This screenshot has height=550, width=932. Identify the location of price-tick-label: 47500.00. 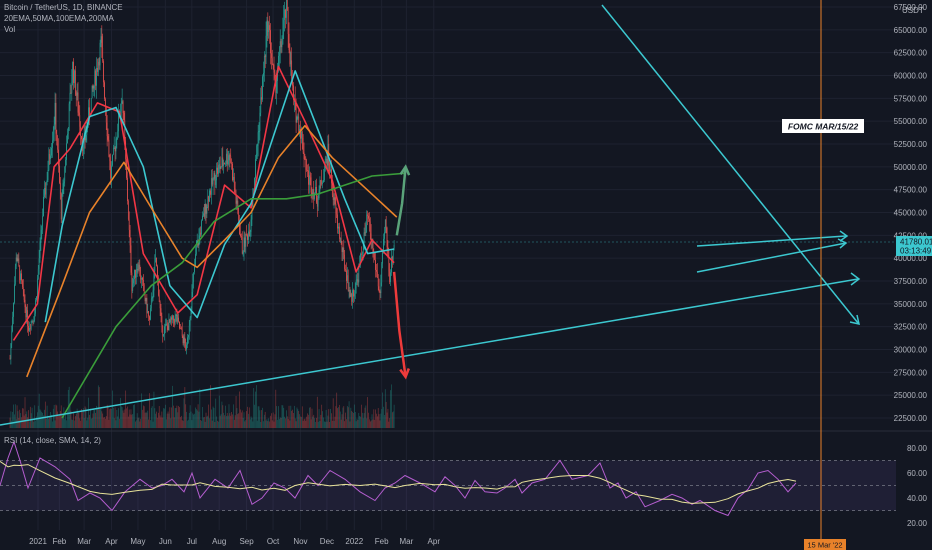
(911, 190).